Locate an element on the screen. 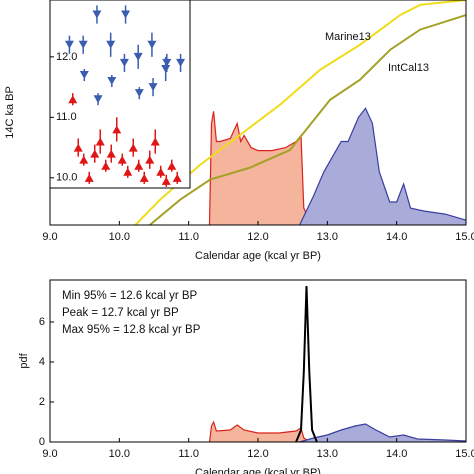  y-tick-label: 10.0 is located at coordinates (66, 178).